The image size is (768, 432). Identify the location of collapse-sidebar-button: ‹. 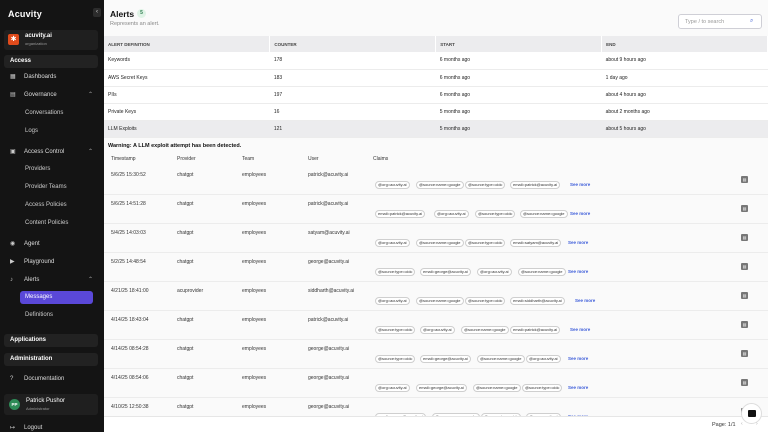
(97, 12).